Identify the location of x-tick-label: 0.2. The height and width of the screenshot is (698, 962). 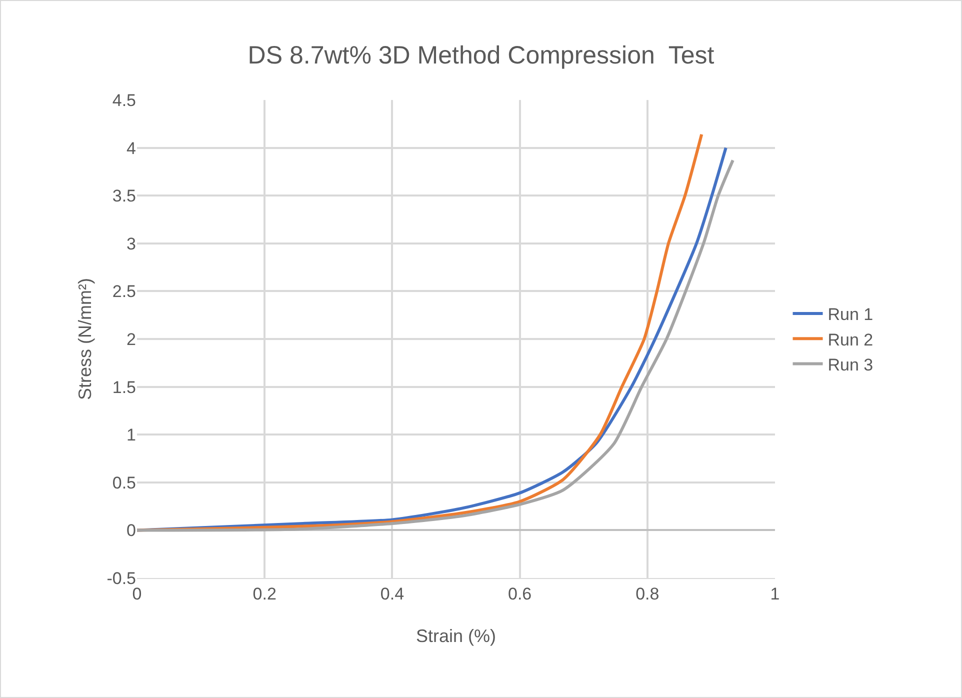
(264, 594).